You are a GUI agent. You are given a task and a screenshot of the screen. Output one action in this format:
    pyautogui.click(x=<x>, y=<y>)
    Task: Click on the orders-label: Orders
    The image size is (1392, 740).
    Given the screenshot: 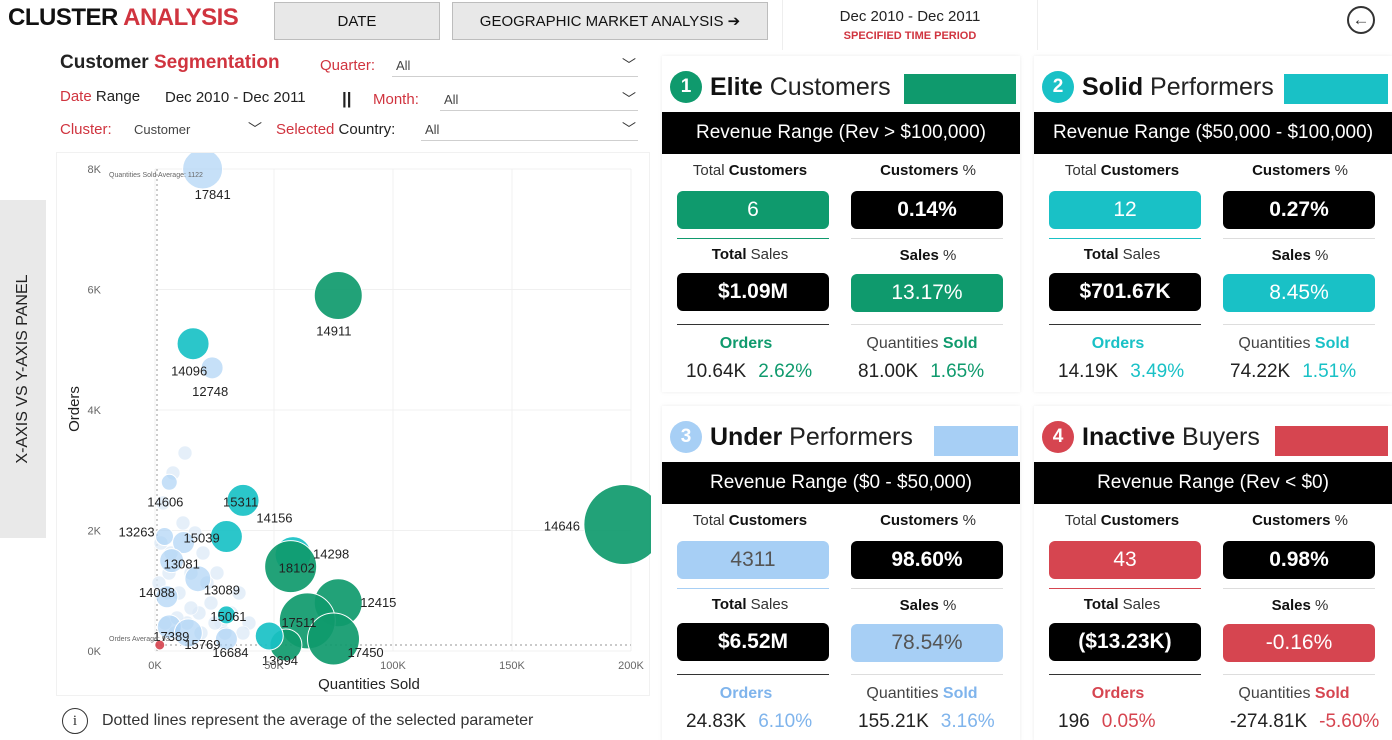 What is the action you would take?
    pyautogui.click(x=1118, y=344)
    